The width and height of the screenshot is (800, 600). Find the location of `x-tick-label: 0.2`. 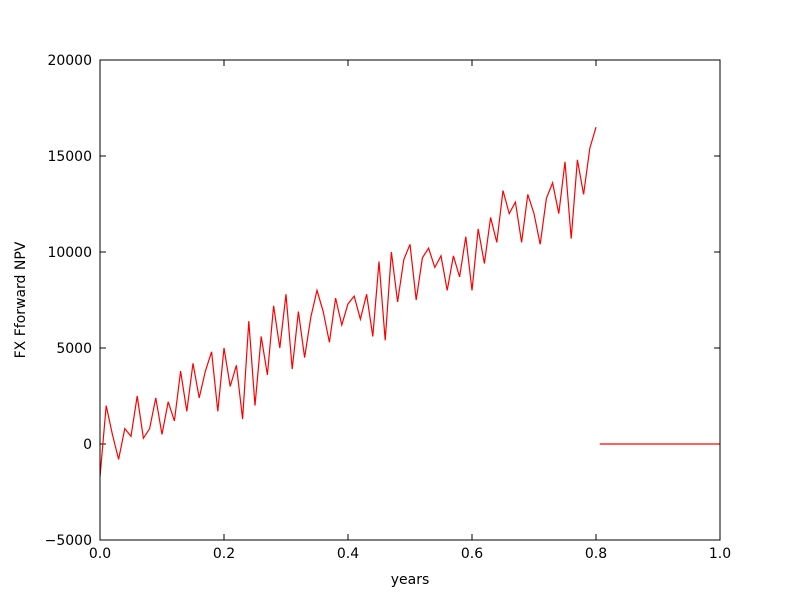

x-tick-label: 0.2 is located at coordinates (224, 554).